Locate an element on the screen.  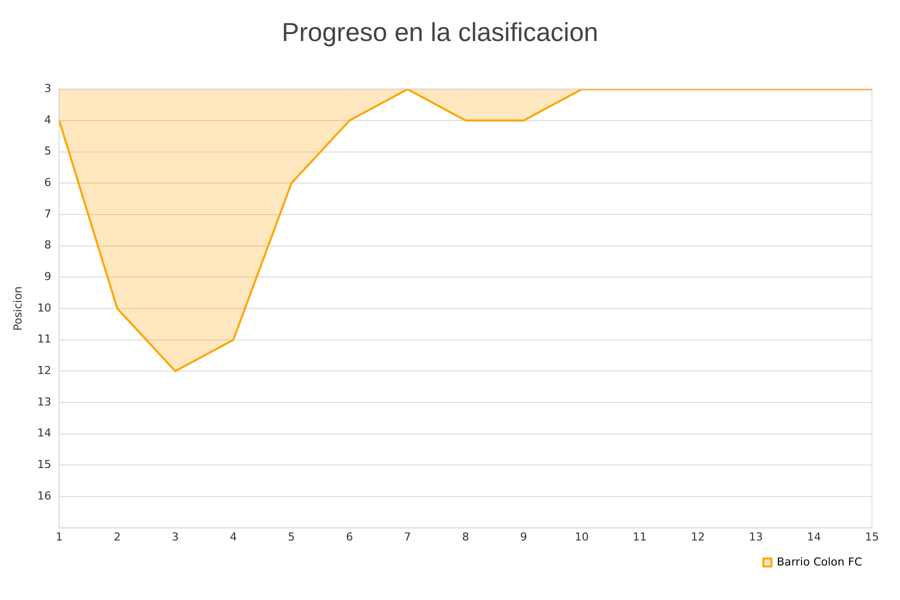
y-axis-title: Posicion is located at coordinates (17, 308).